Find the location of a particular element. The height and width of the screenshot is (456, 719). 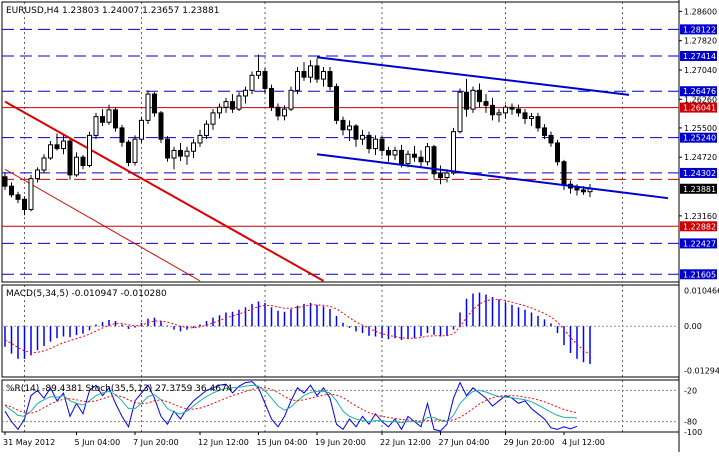

level-price-label: 1.22427 is located at coordinates (699, 243).